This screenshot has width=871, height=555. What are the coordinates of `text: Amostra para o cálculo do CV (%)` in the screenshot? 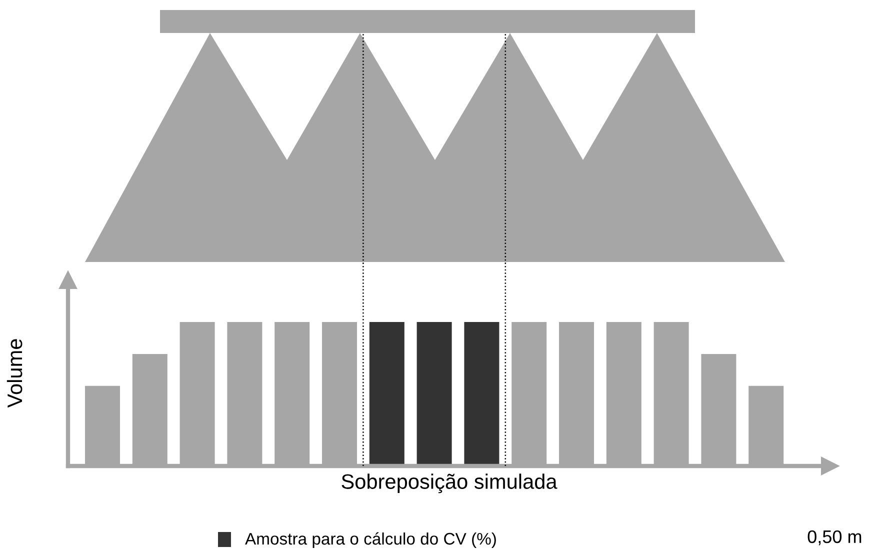 It's located at (370, 540).